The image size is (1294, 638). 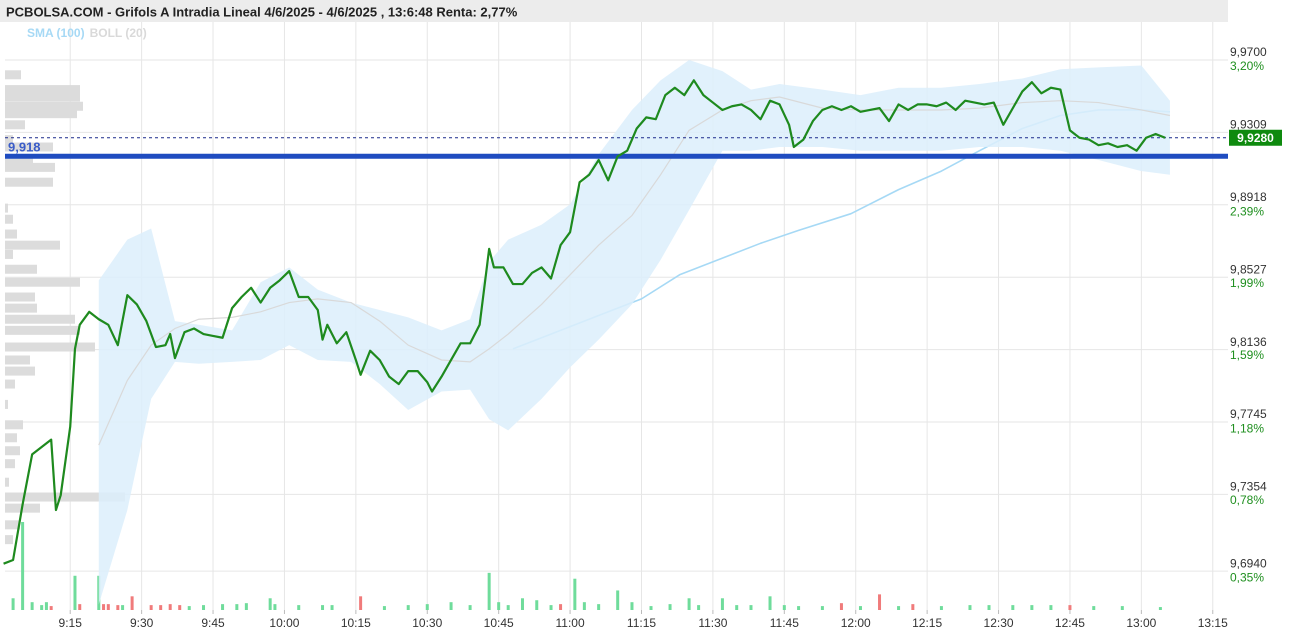 What do you see at coordinates (65, 307) in the screenshot?
I see `price-profile` at bounding box center [65, 307].